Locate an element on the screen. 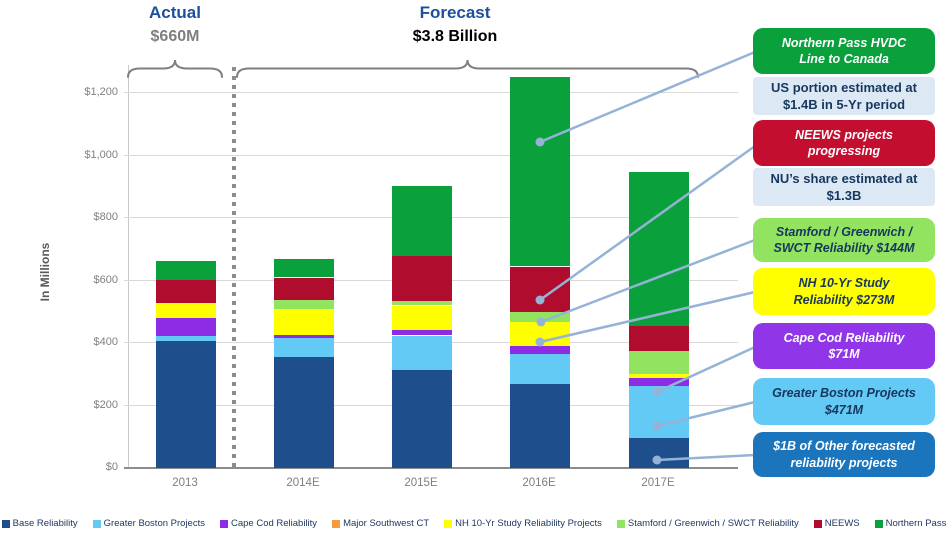 The width and height of the screenshot is (948, 544). legend-marker-stamford-greenwich-swct-reliability is located at coordinates (620, 523).